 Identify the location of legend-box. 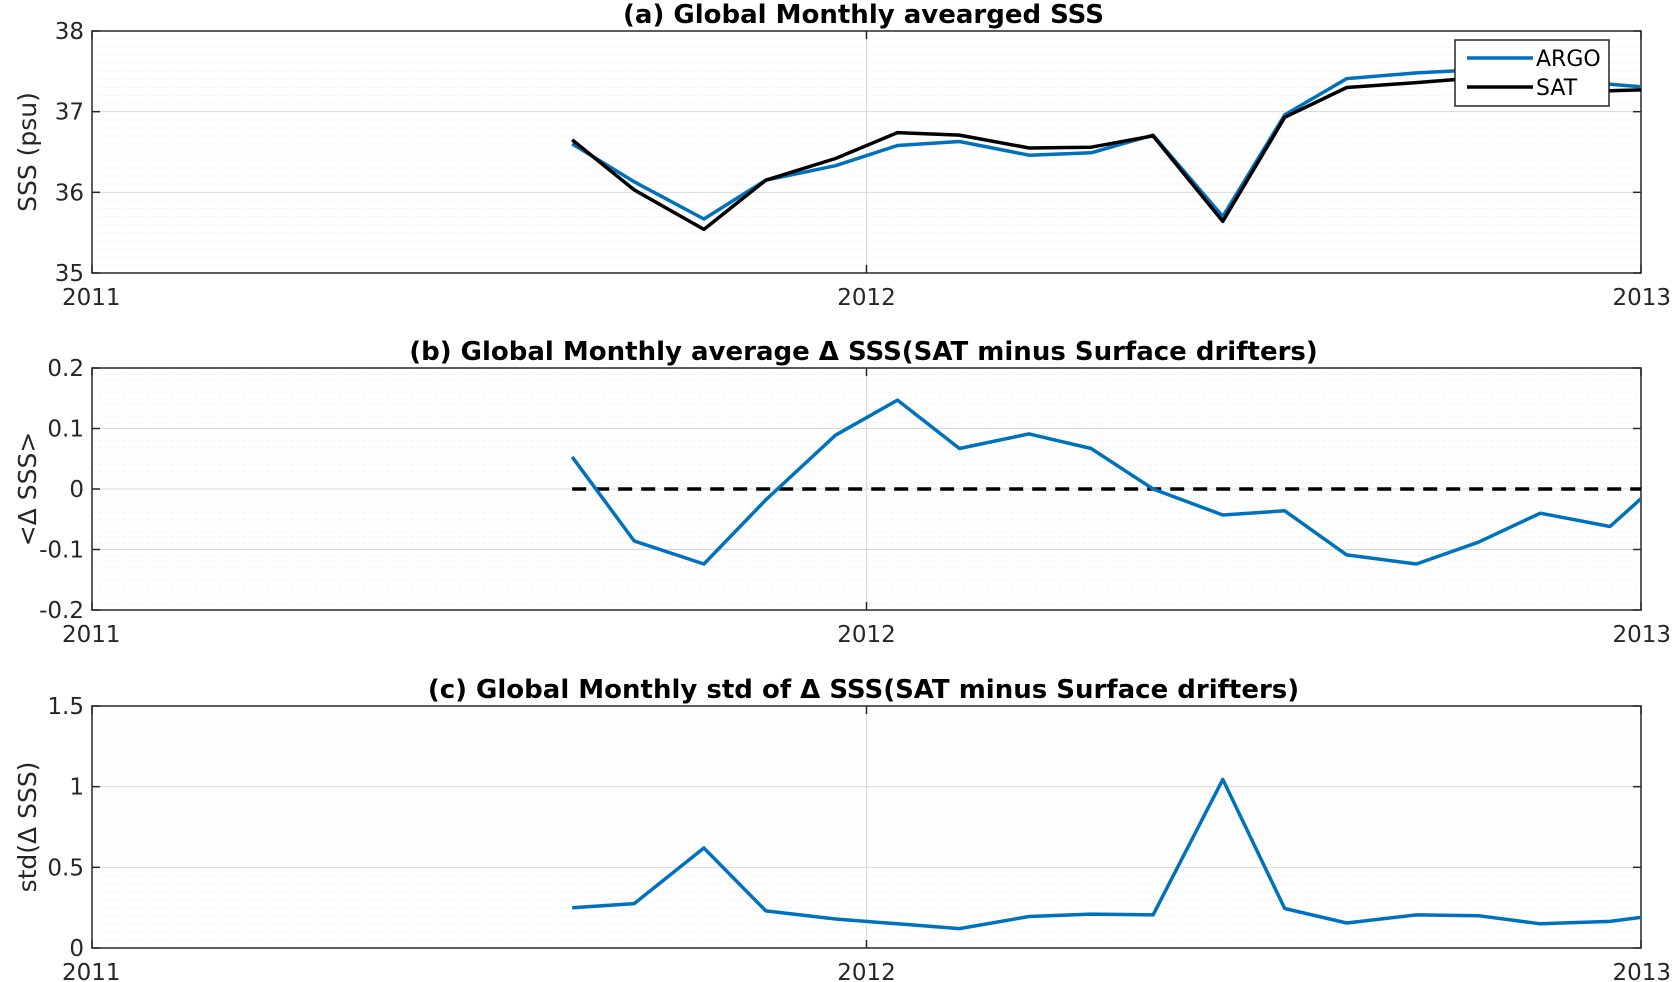
(1532, 73).